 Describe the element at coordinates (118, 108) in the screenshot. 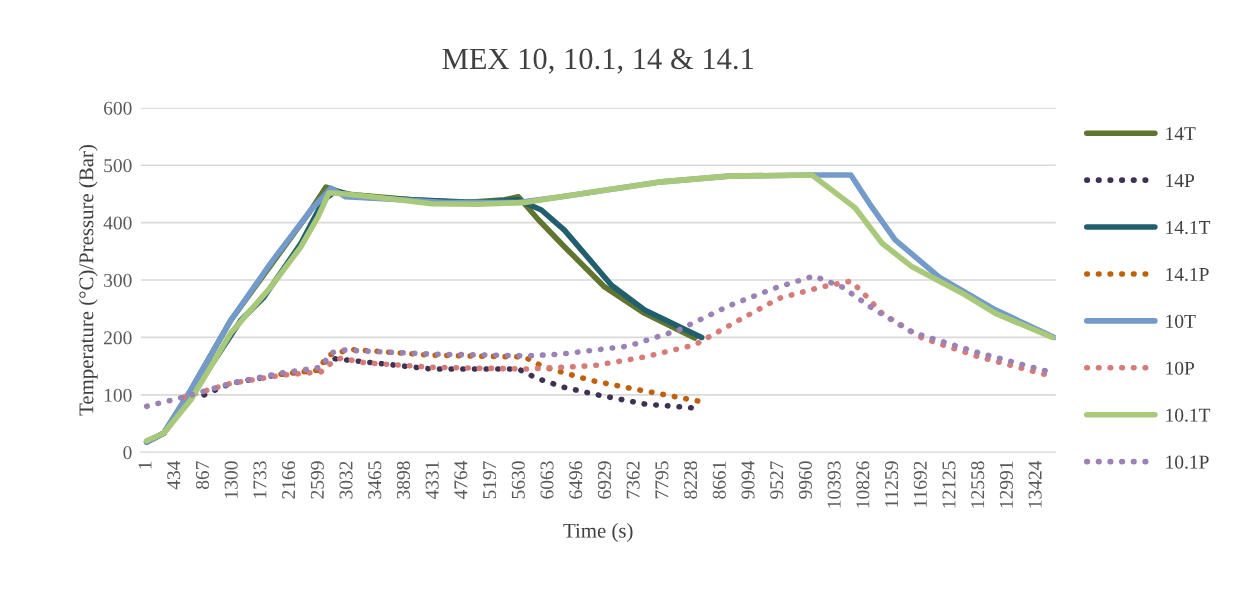

I see `y-tick-label: 600` at that location.